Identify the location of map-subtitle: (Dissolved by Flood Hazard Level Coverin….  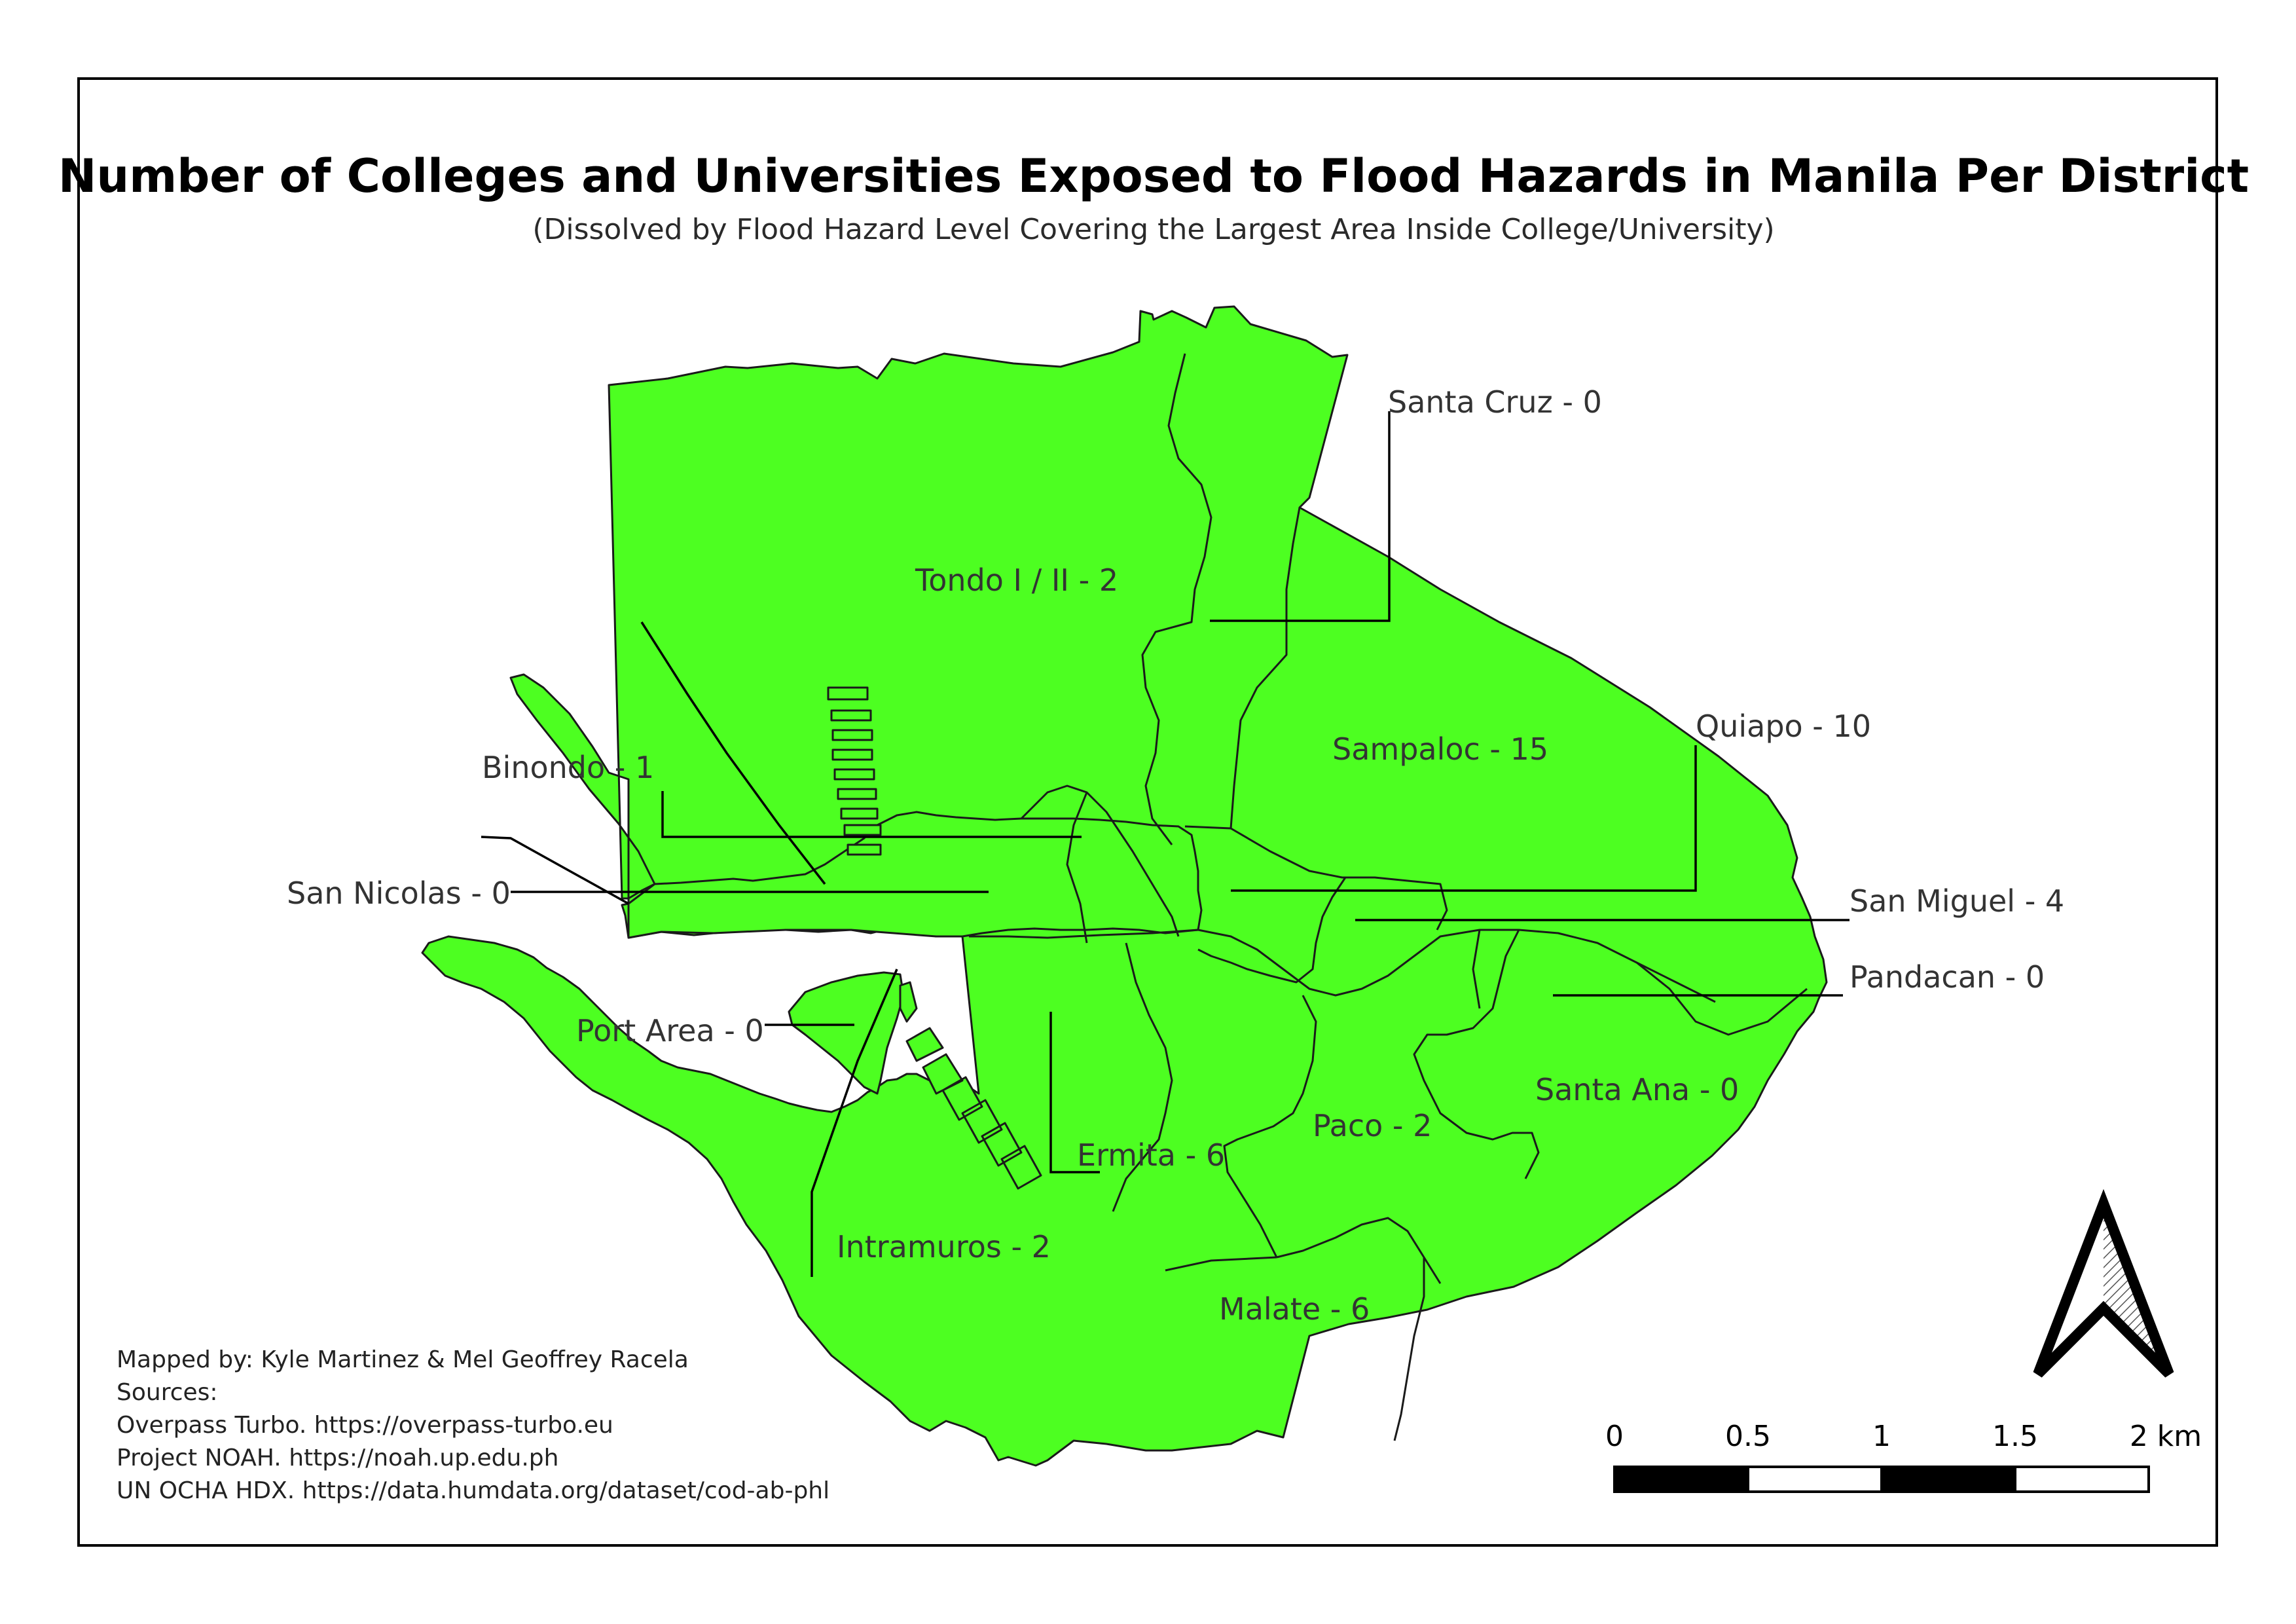
(1153, 229).